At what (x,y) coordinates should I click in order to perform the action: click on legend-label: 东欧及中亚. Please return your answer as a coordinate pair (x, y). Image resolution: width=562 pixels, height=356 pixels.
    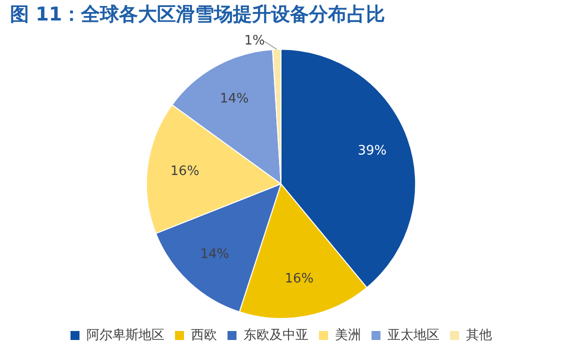
    Looking at the image, I should click on (276, 334).